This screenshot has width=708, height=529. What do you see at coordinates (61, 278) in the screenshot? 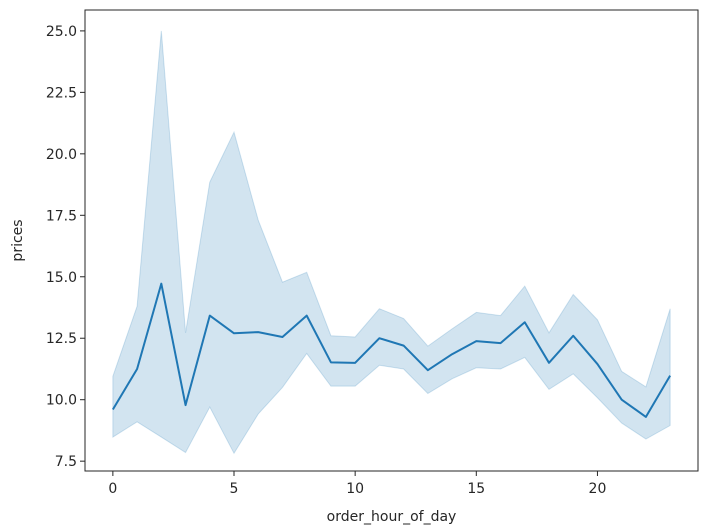
I see `y-tick-label: 15.0` at bounding box center [61, 278].